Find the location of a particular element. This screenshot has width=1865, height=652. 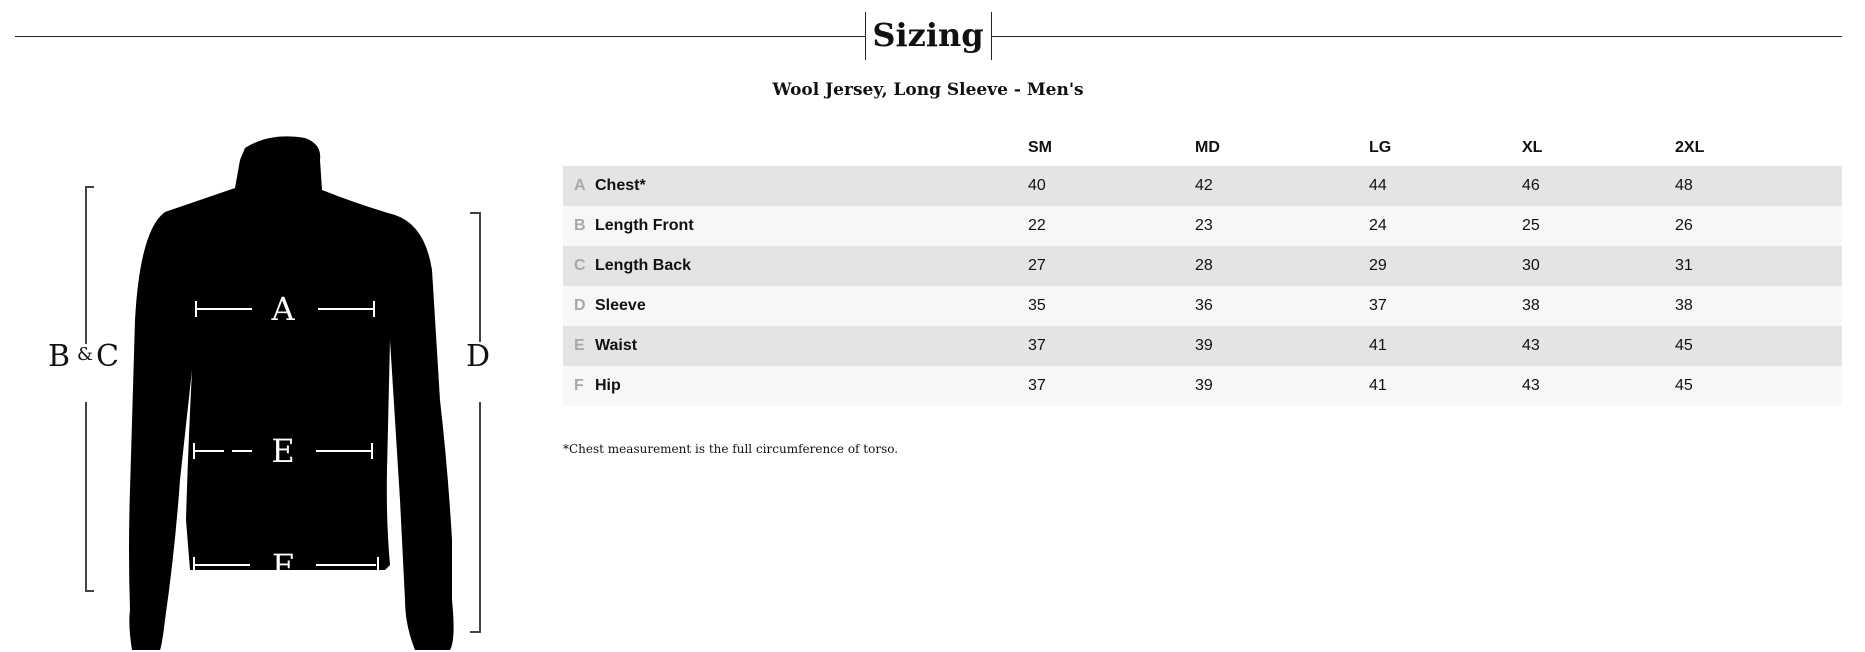

table-row: D Sleeve 35 36 37 38 38 is located at coordinates (1202, 306).